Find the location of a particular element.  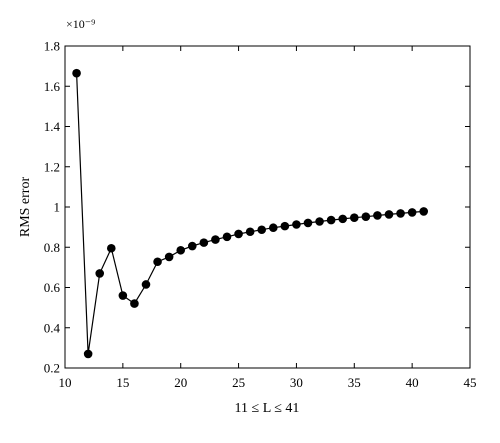

x-tick-label: 10 is located at coordinates (65, 382).